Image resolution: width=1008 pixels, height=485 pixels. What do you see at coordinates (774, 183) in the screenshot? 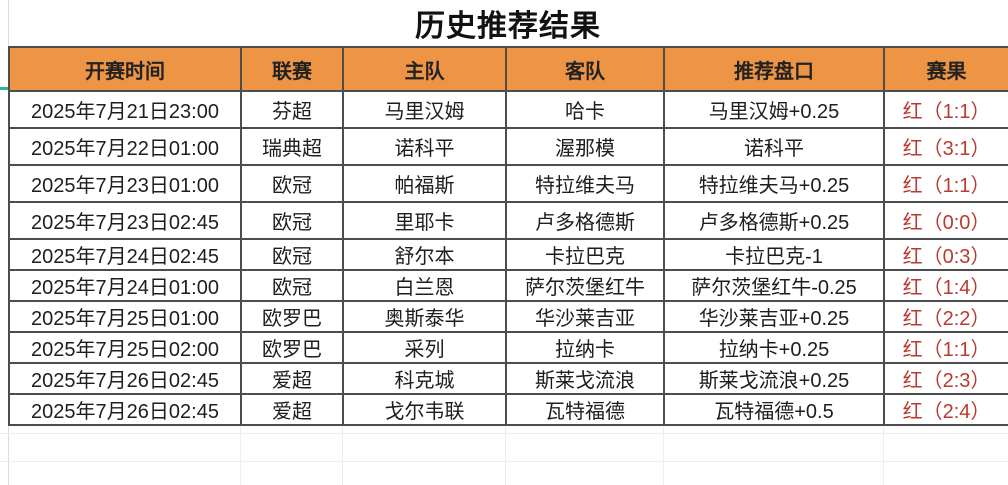
I see `table-cell: 特拉维夫马+0.25` at bounding box center [774, 183].